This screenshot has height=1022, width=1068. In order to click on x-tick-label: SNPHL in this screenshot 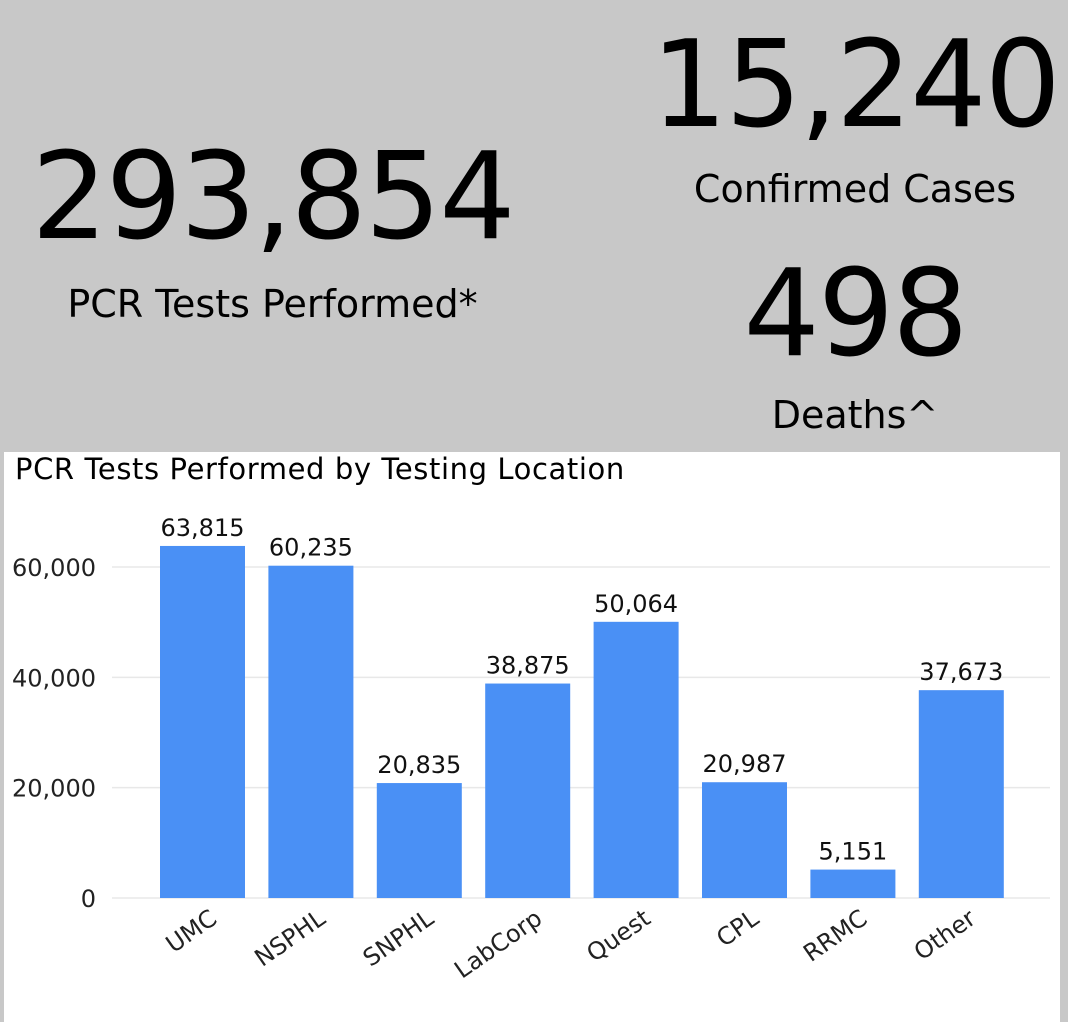, I will do `click(398, 938)`.